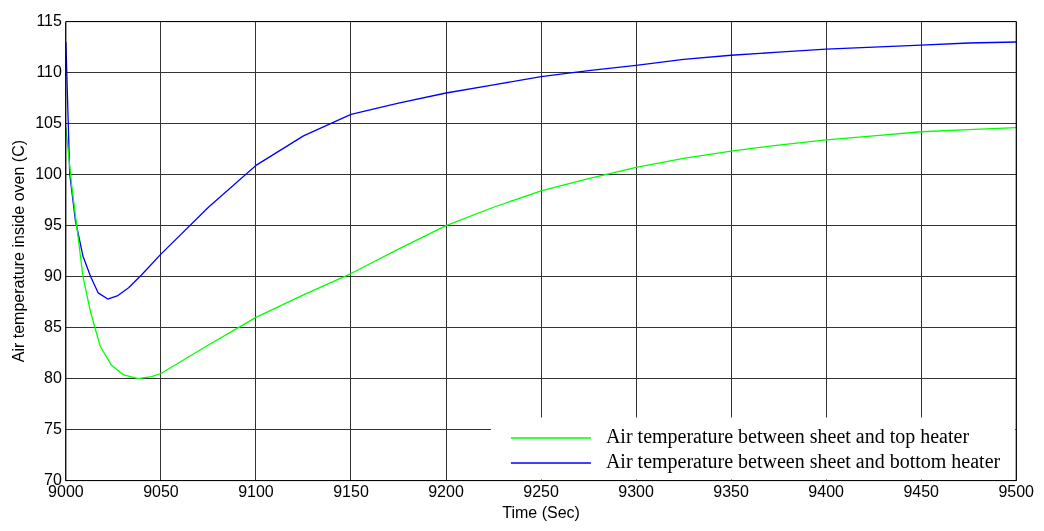 The width and height of the screenshot is (1044, 531). I want to click on legend-label: Air temperature between sheet and top heater, so click(787, 437).